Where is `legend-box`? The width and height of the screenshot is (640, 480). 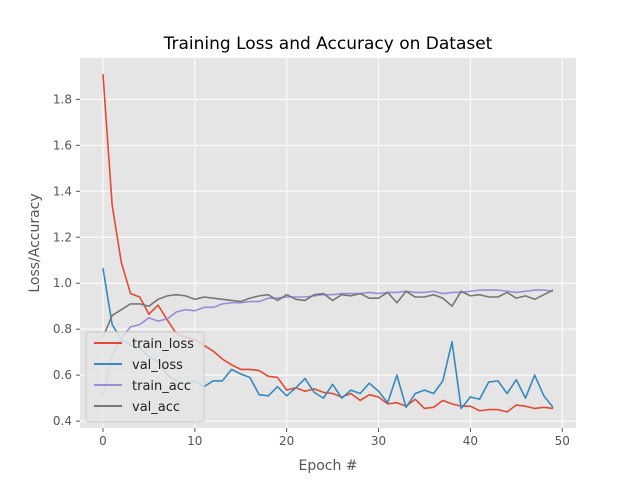 legend-box is located at coordinates (145, 377).